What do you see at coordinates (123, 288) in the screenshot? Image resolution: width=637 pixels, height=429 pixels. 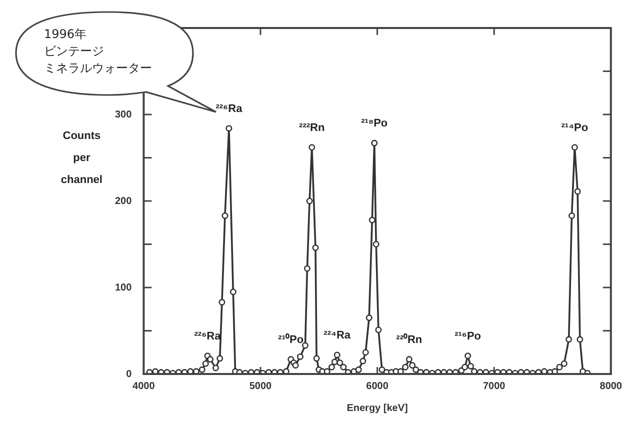 I see `y-tick-label: 100` at bounding box center [123, 288].